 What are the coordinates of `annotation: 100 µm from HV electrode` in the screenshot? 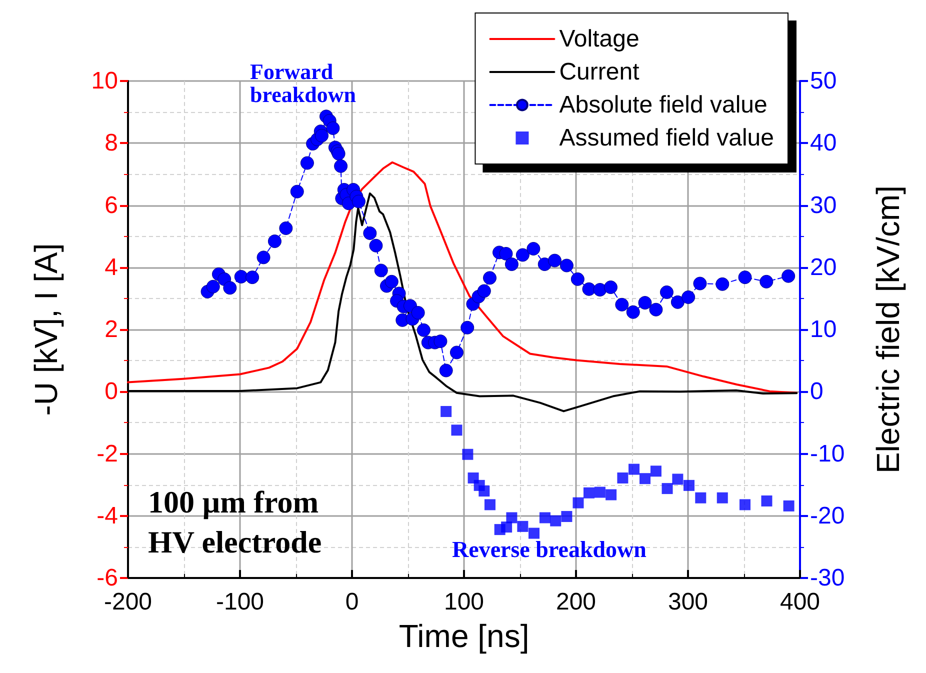 It's located at (237, 522).